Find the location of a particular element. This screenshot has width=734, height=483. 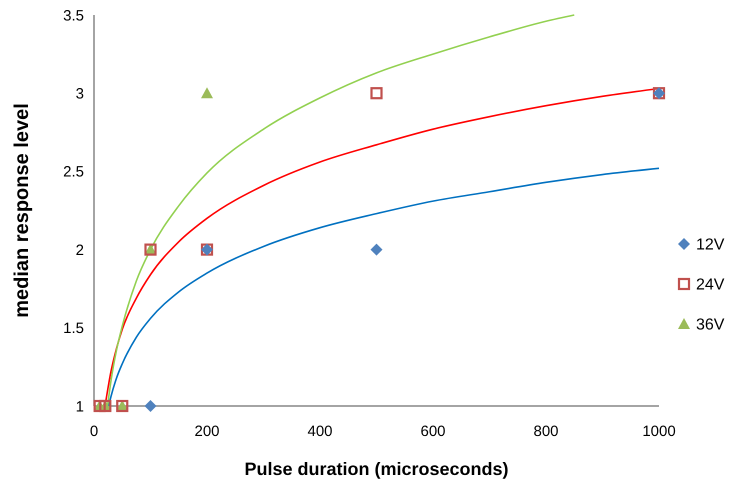

legend-label: 12V is located at coordinates (710, 245).